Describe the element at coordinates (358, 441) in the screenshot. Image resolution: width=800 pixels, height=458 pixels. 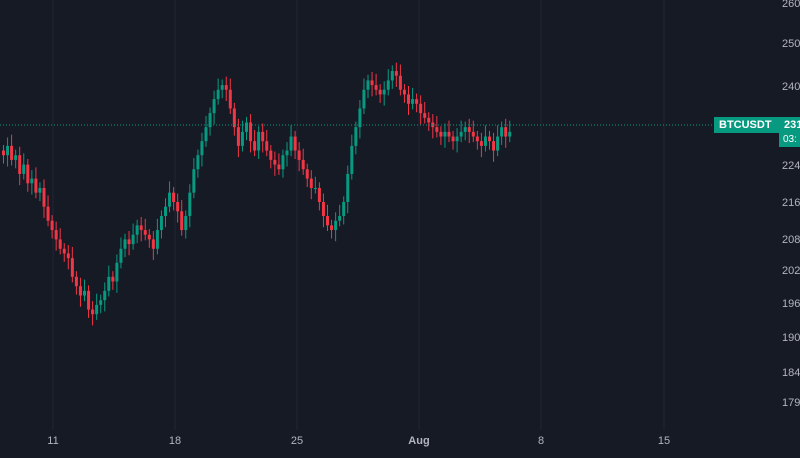
I see `date-axis: 11 18 25 Aug 8 15` at that location.